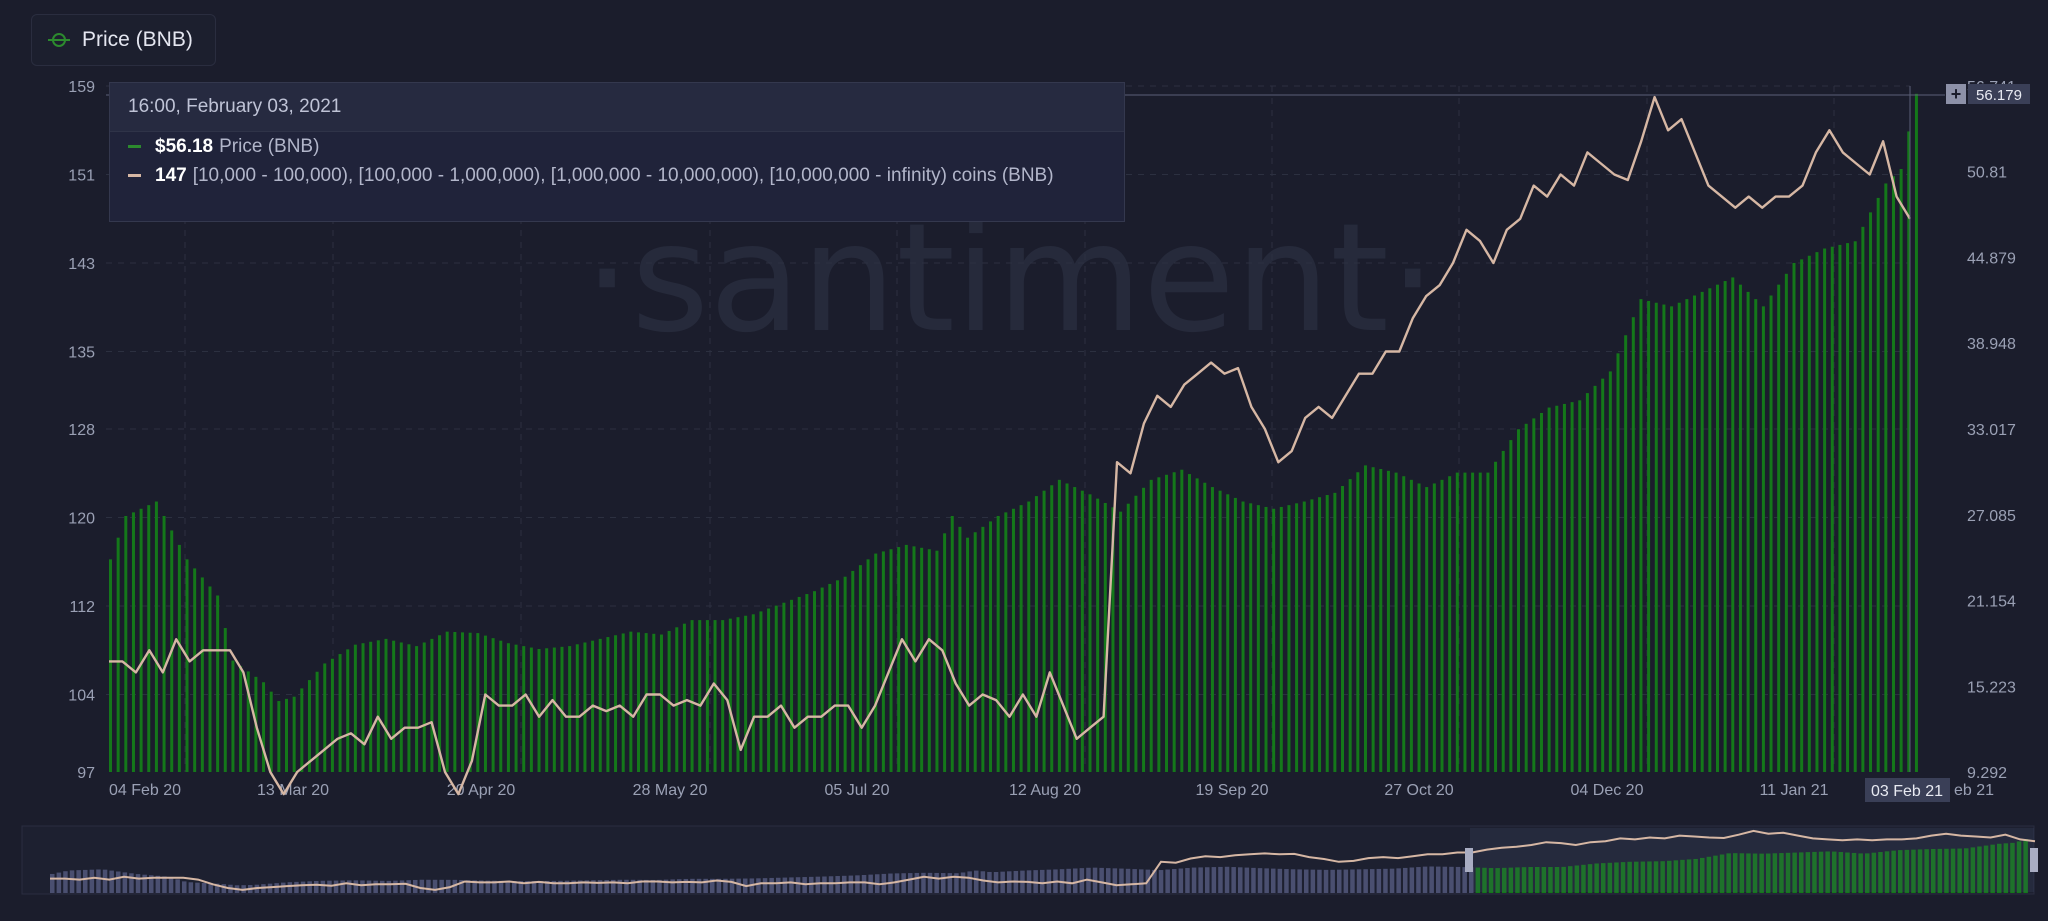 This screenshot has height=921, width=2048. What do you see at coordinates (81, 696) in the screenshot?
I see `y-left-tick-label: 104` at bounding box center [81, 696].